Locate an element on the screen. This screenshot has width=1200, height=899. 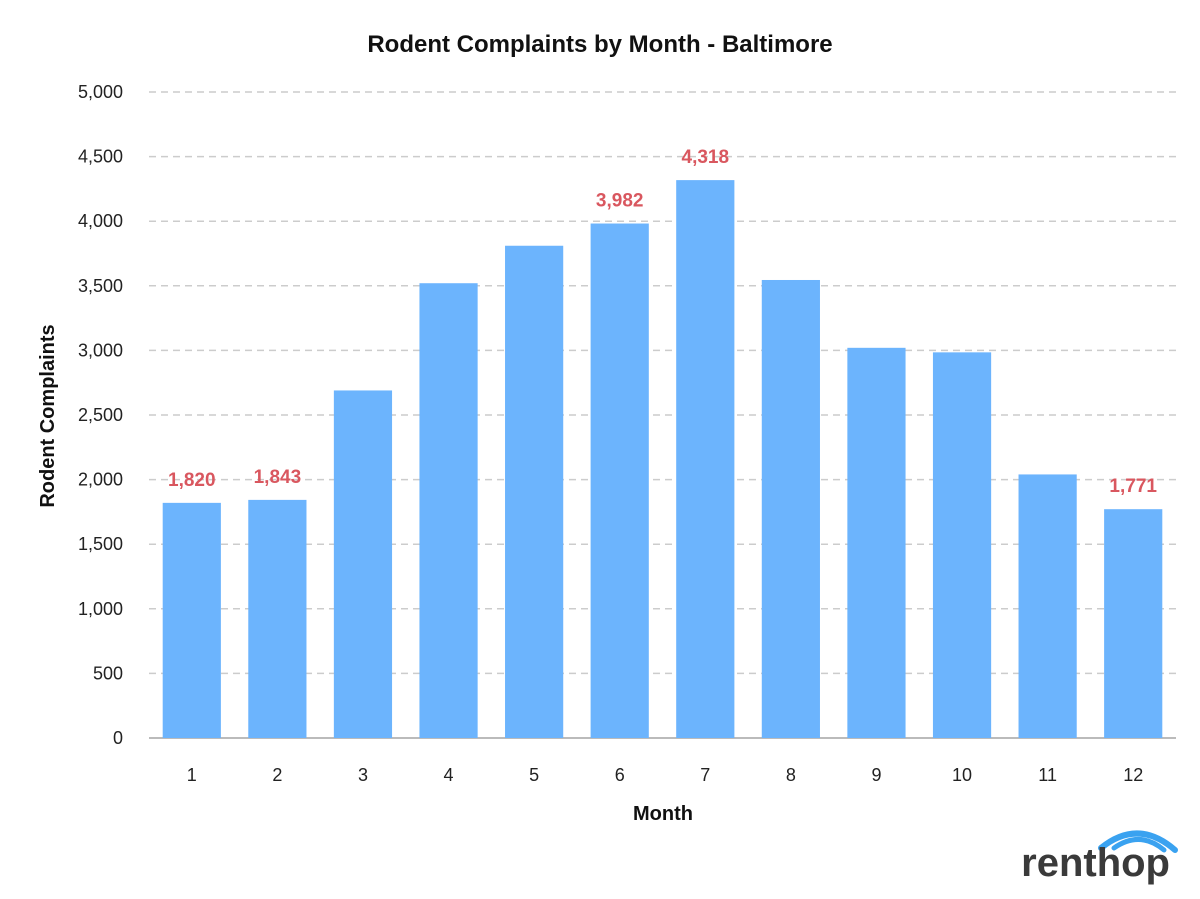
x-tick-label: 12 is located at coordinates (1133, 775).